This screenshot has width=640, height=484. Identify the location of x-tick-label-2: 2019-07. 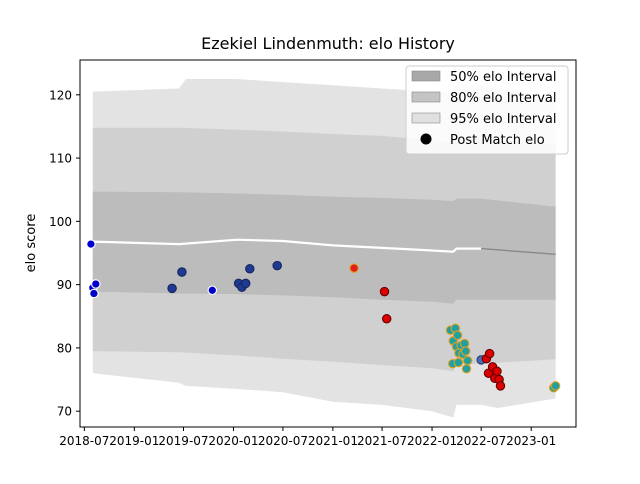
(183, 441).